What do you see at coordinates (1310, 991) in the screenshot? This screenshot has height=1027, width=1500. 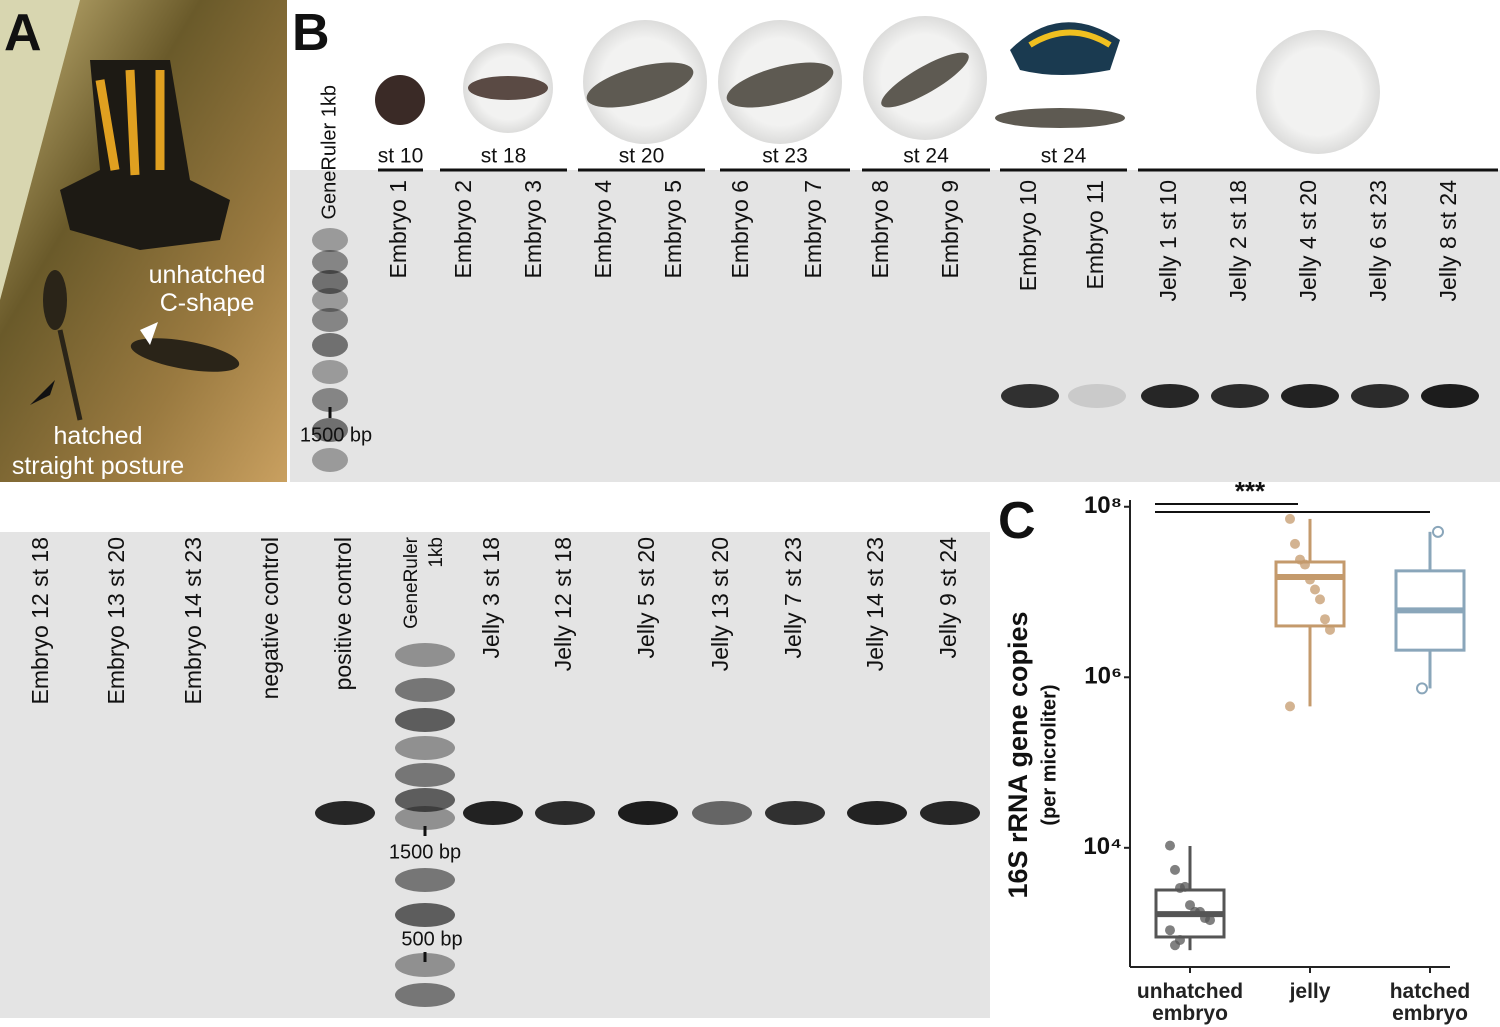 I see `x-tick-label: jelly` at bounding box center [1310, 991].